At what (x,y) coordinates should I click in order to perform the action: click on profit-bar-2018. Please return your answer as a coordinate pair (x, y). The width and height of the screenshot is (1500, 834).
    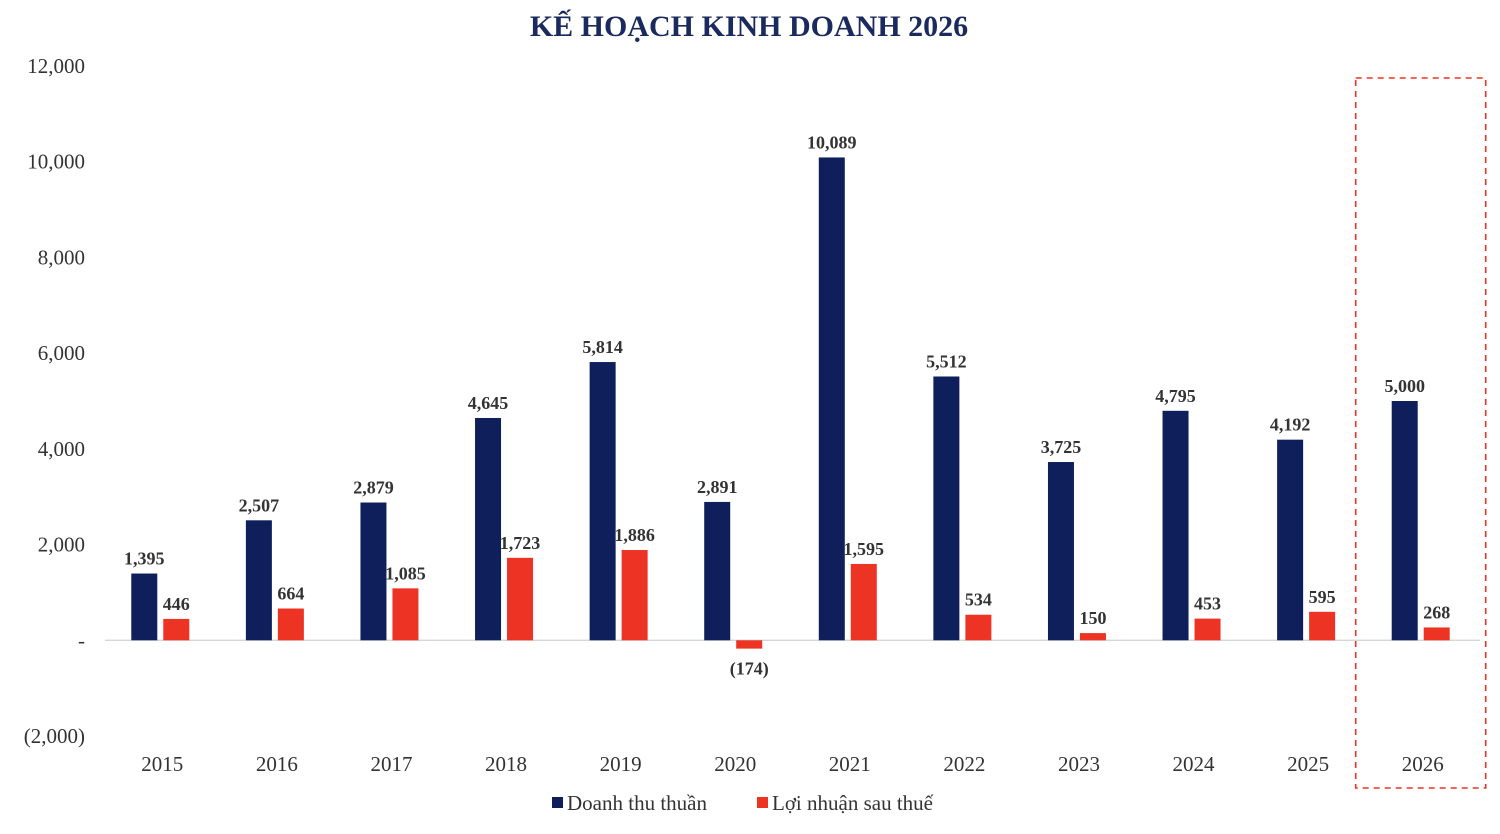
    Looking at the image, I should click on (520, 599).